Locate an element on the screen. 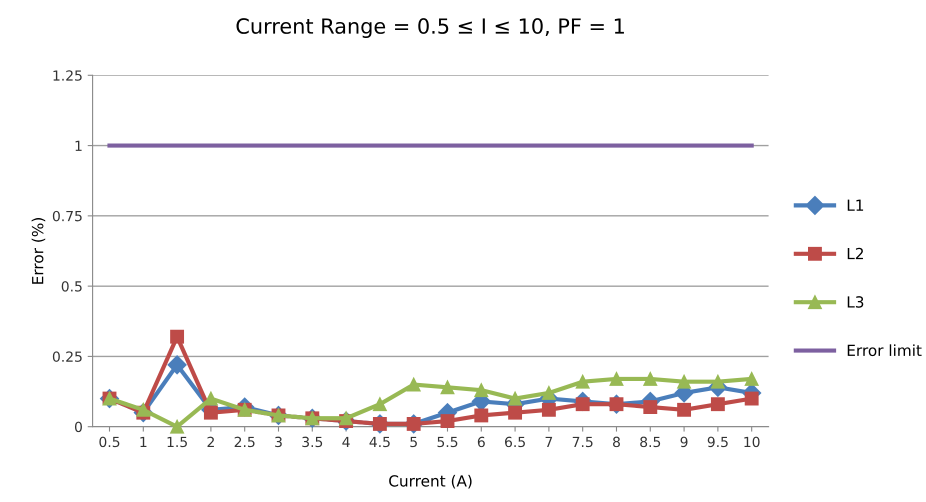 The image size is (926, 502). x-tick-label: 2.5 is located at coordinates (244, 442).